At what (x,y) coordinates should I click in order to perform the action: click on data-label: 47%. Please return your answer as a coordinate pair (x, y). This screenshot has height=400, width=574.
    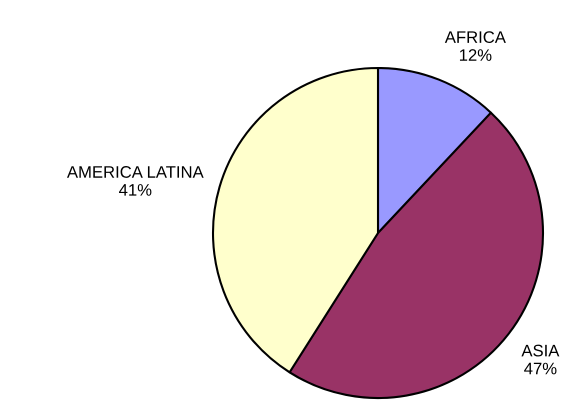
    Looking at the image, I should click on (540, 368).